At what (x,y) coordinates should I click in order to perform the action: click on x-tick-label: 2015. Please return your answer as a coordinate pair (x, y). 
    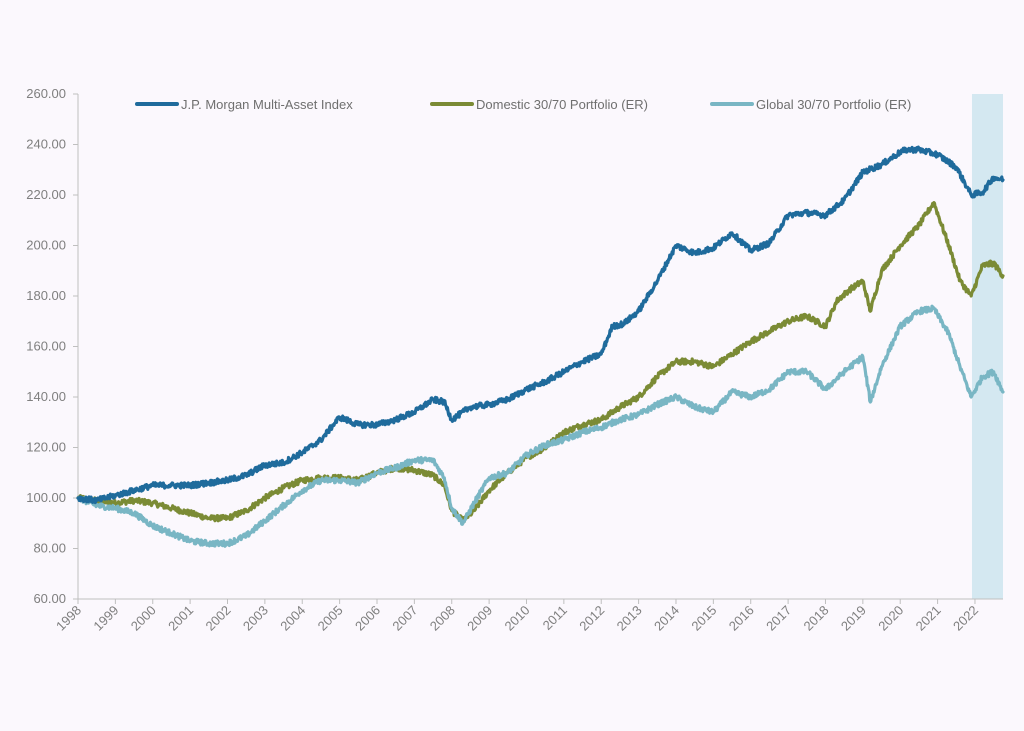
    Looking at the image, I should click on (703, 618).